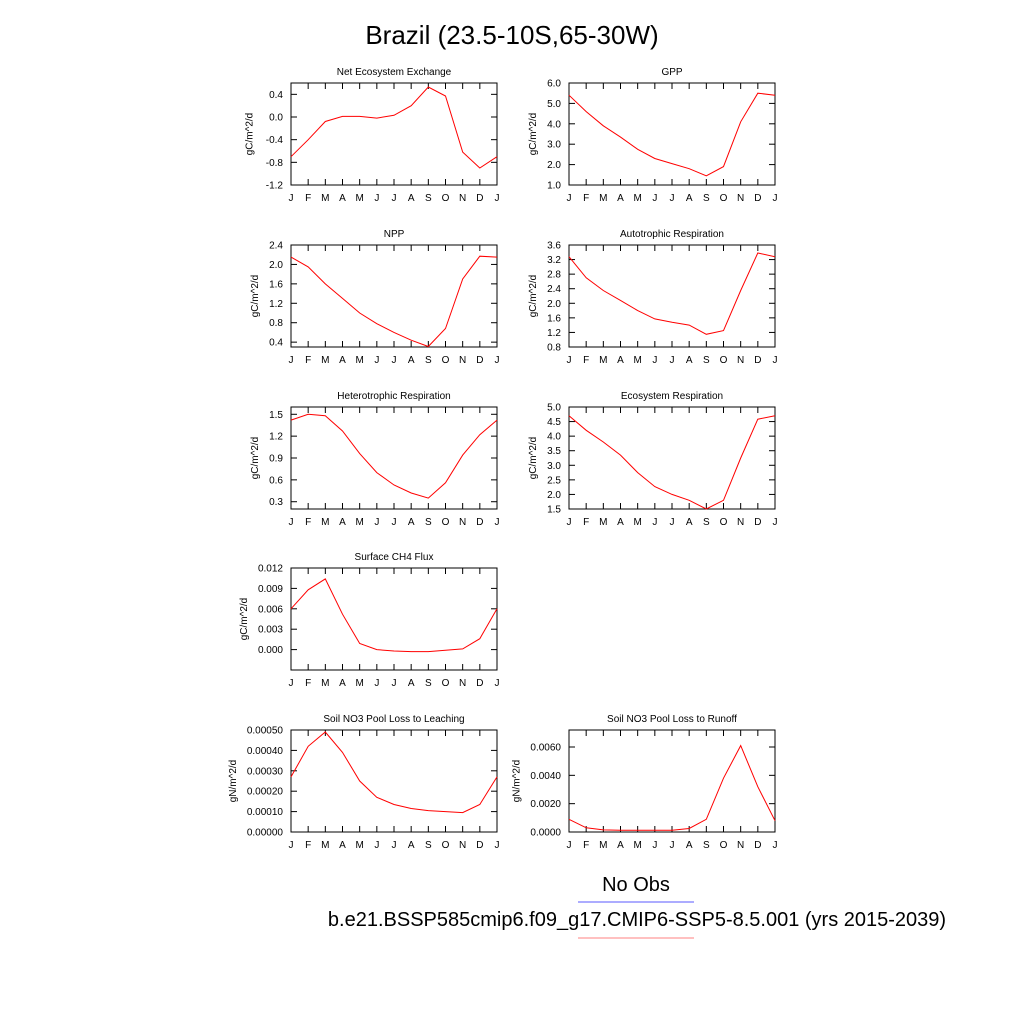  Describe the element at coordinates (276, 437) in the screenshot. I see `y-tick-label: 1.2` at that location.